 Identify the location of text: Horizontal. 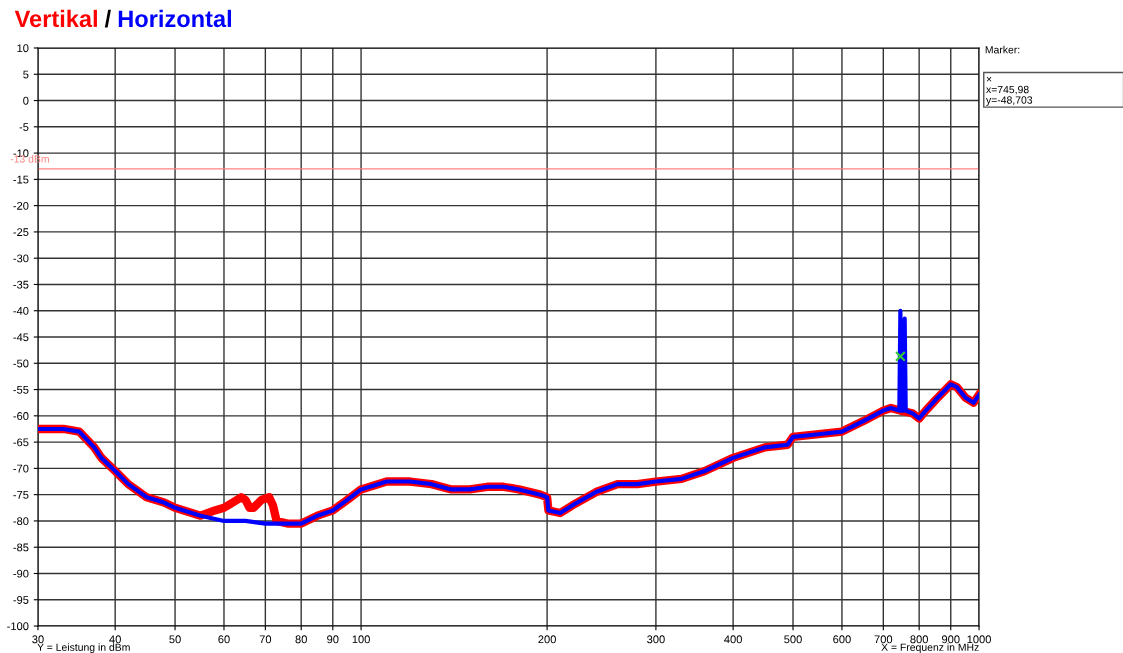
(174, 18).